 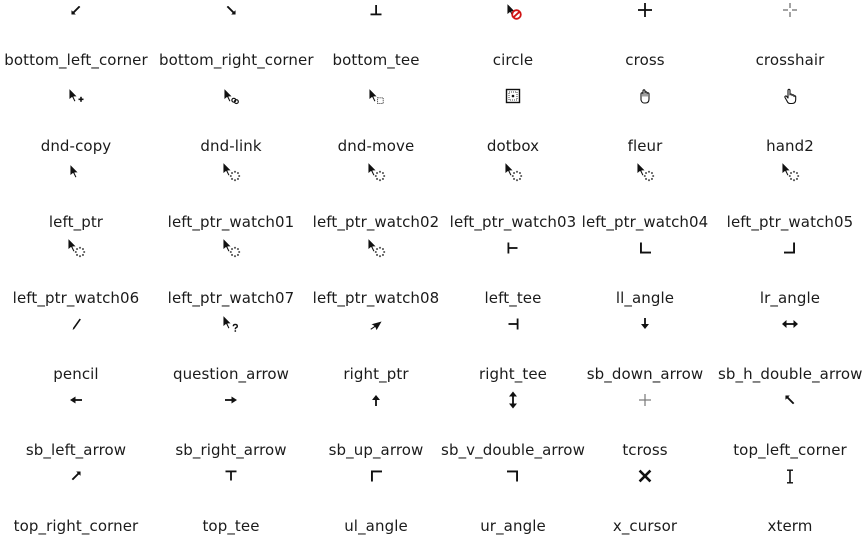 I want to click on bottom-tee-cursor-icon, so click(x=376, y=11).